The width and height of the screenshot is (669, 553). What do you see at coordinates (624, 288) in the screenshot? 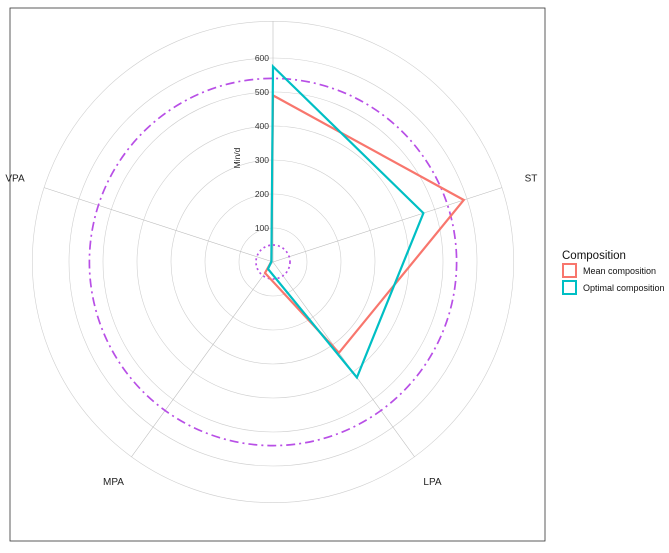
I see `legend-label: Optimal composition` at bounding box center [624, 288].